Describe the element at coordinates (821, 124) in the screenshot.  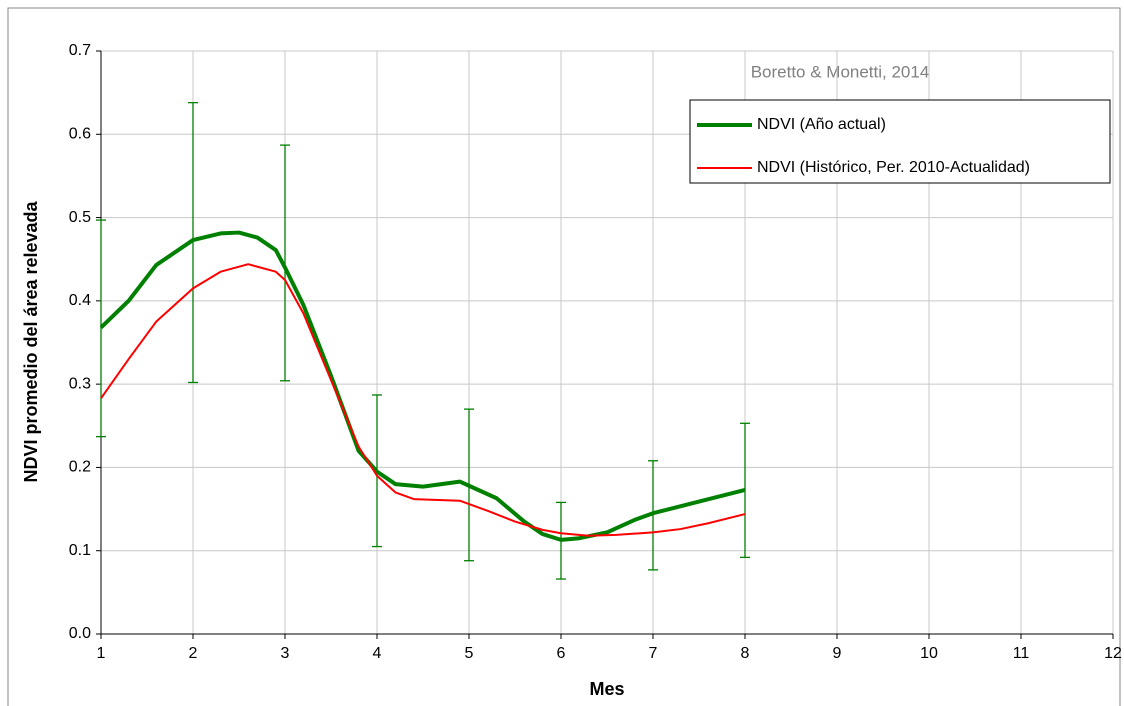
I see `legend-label: NDVI (Año actual)` at that location.